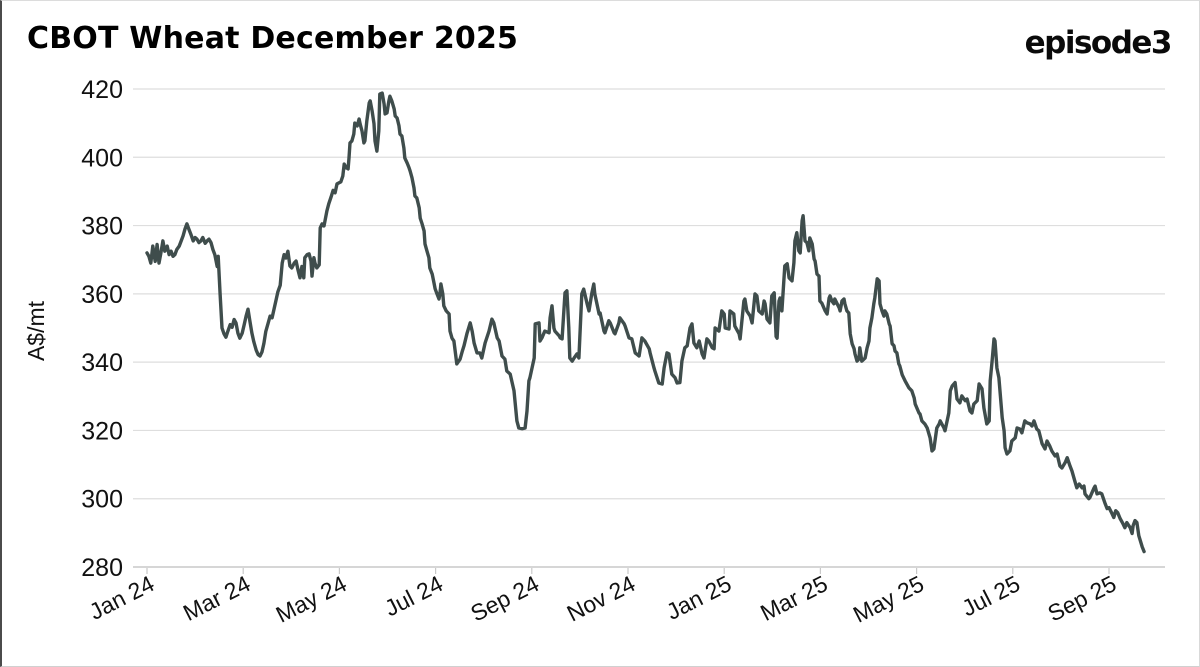 The width and height of the screenshot is (1200, 667). Describe the element at coordinates (102, 431) in the screenshot. I see `y-tick-label: 320` at that location.